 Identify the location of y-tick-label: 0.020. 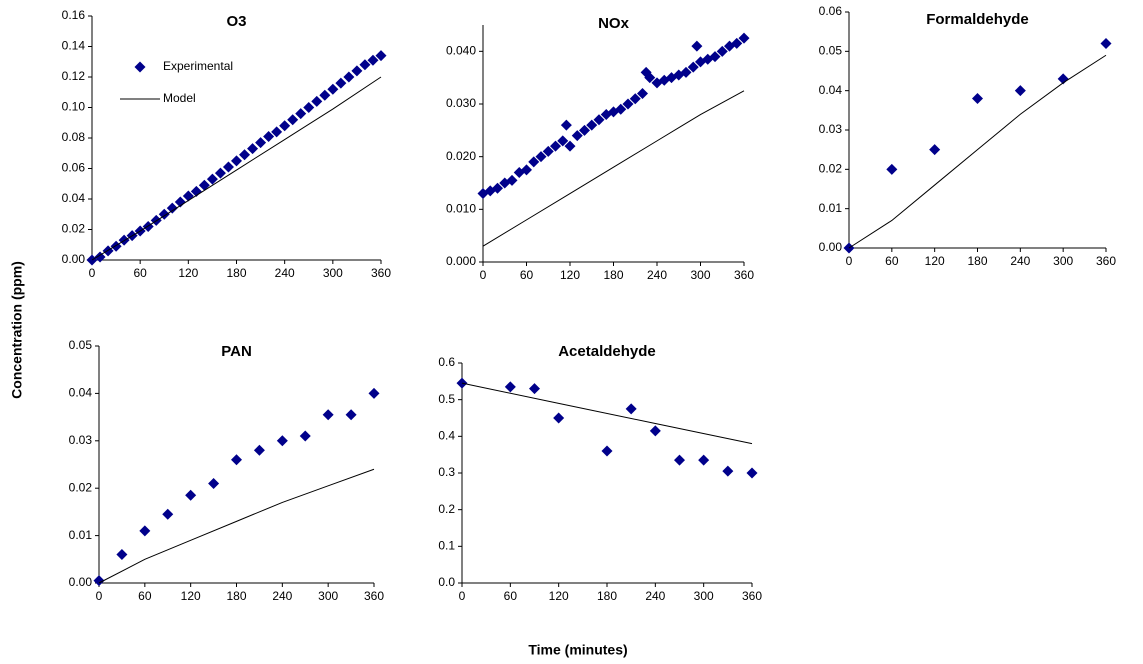
(461, 156).